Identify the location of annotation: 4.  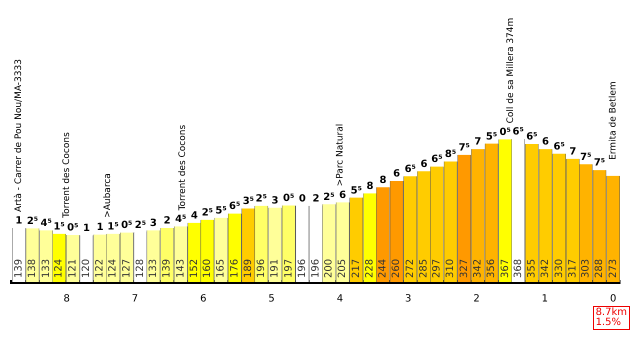
(194, 216).